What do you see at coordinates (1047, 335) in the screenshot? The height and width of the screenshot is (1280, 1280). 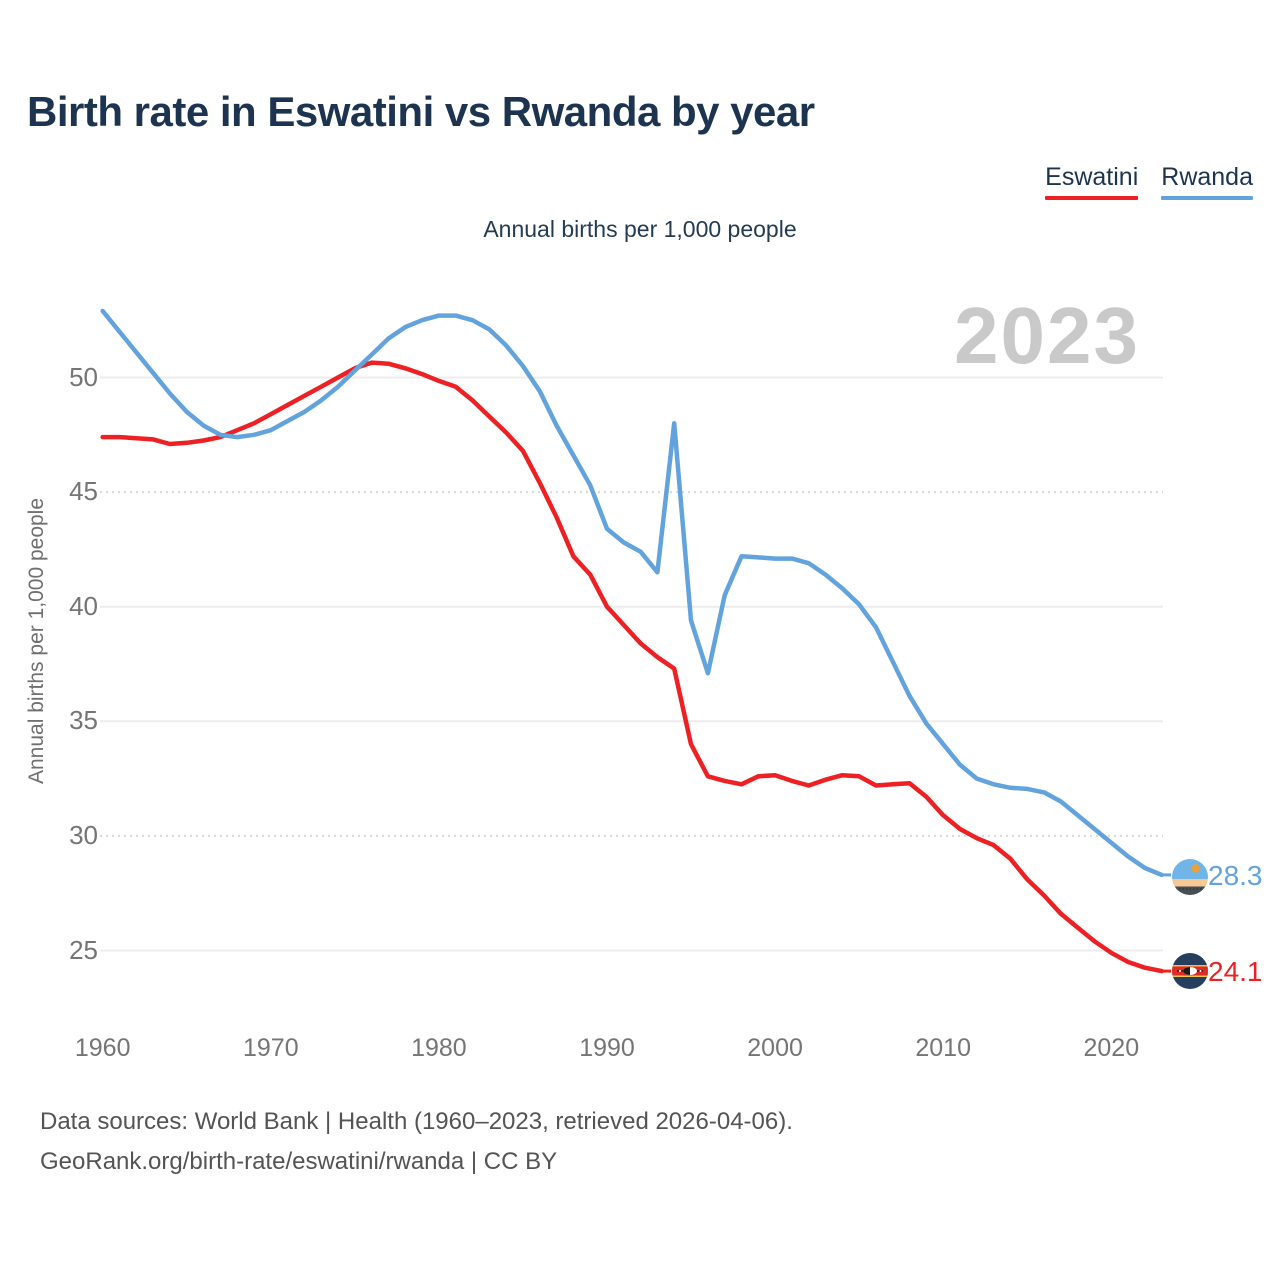 I see `watermark-year: 2023` at bounding box center [1047, 335].